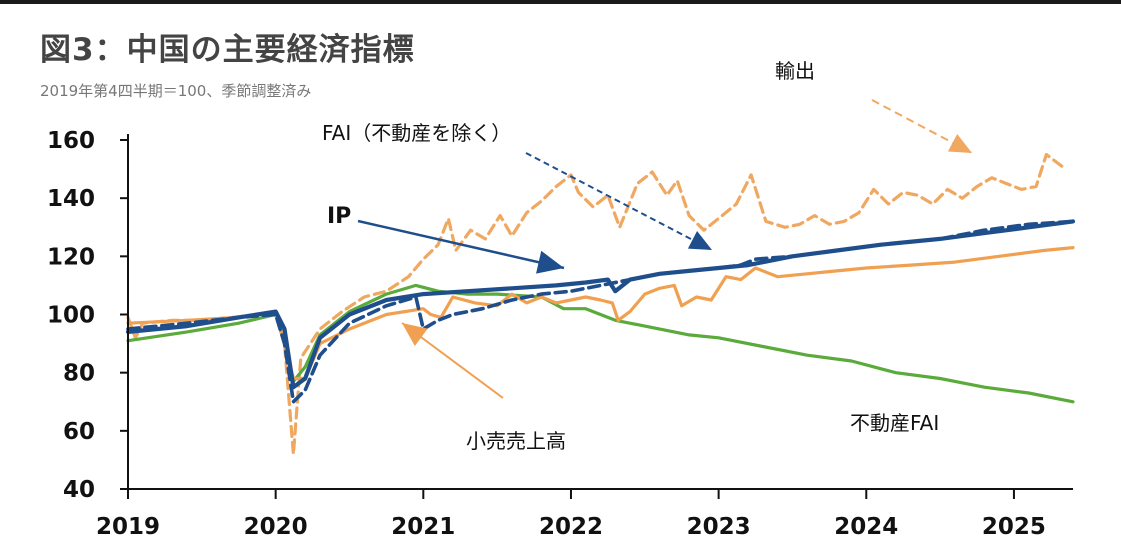 The image size is (1121, 543). I want to click on x-tick-label: 2019, so click(128, 527).